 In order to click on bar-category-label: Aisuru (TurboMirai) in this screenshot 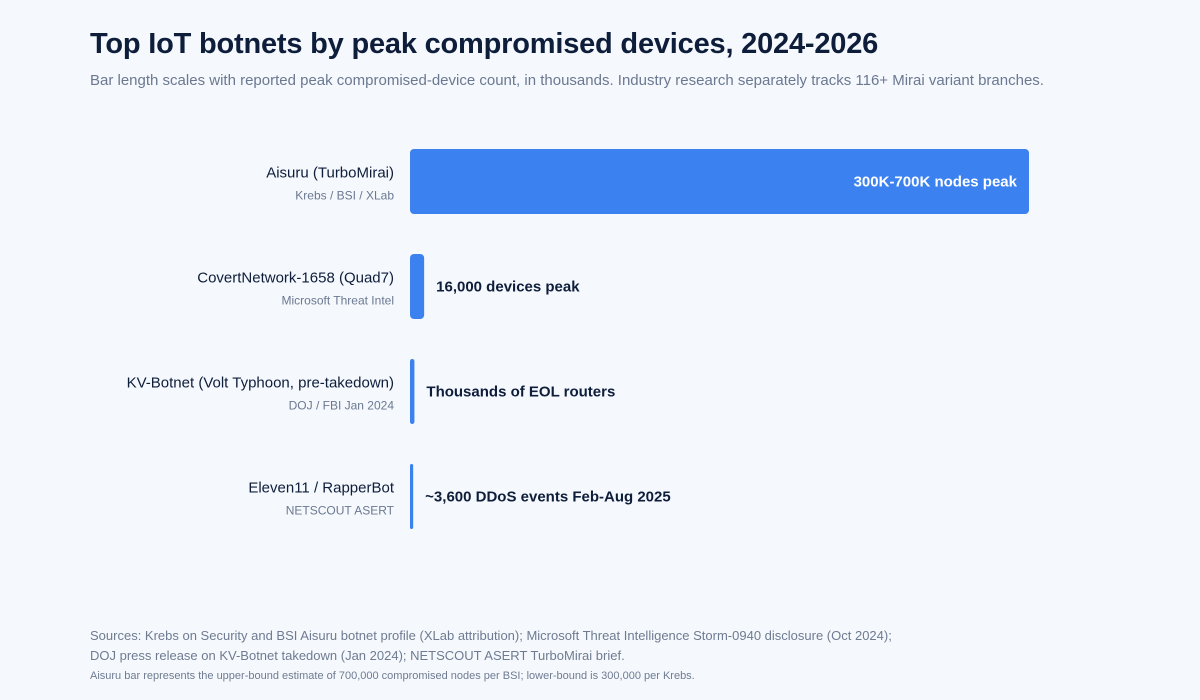, I will do `click(330, 173)`.